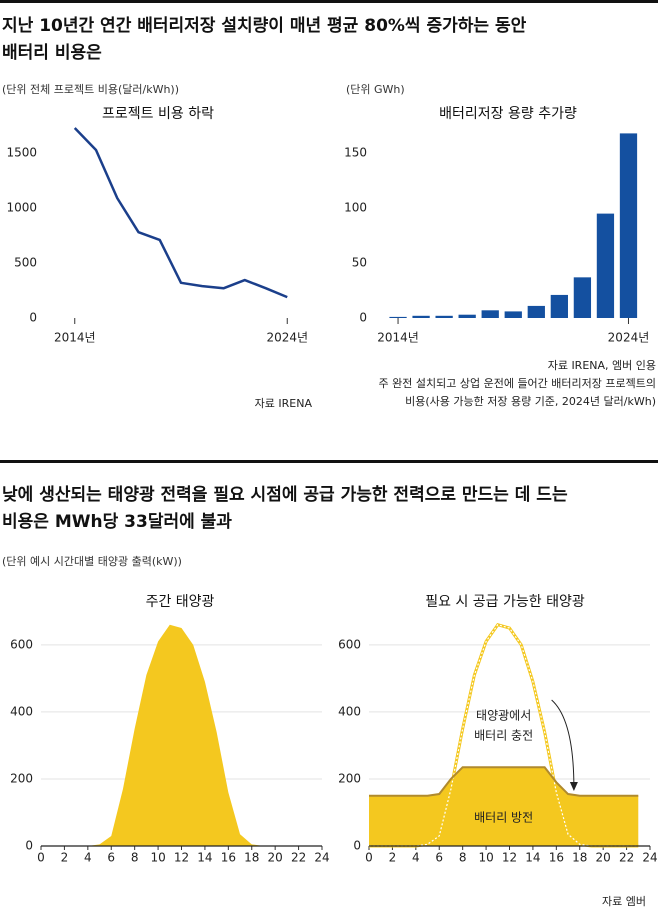  I want to click on y-tick-label: 1000, so click(21, 208).